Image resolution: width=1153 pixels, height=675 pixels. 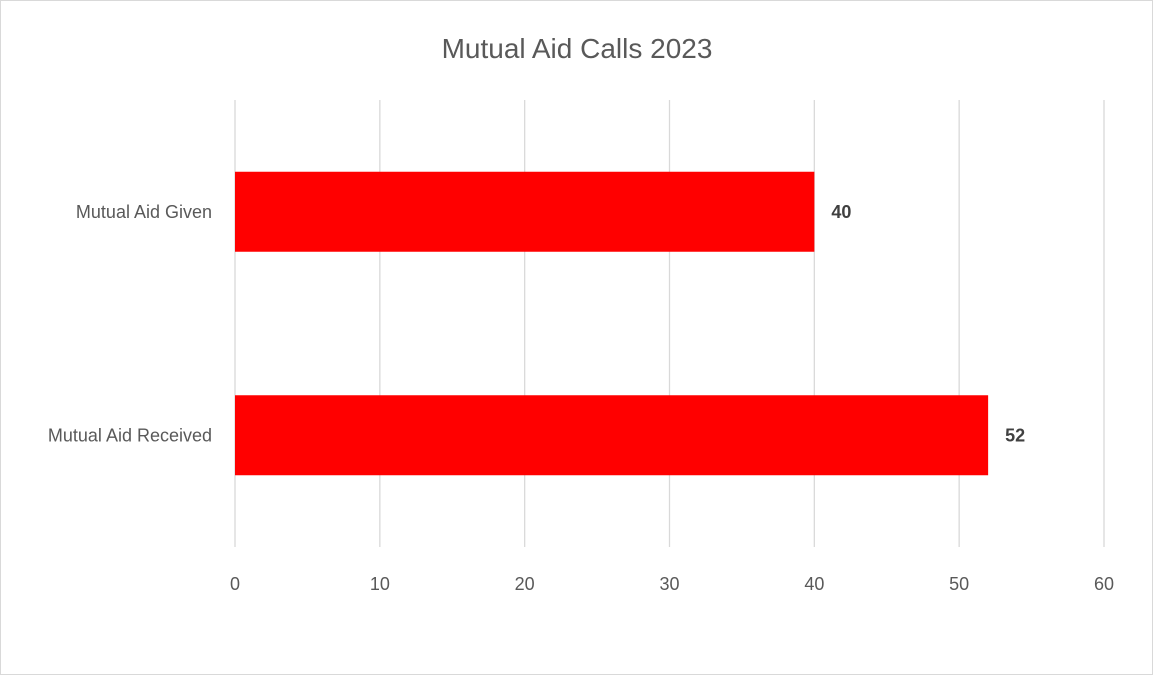 I want to click on x-axis-tick-labels: 0 10 20 30 40 50 60, so click(x=672, y=584).